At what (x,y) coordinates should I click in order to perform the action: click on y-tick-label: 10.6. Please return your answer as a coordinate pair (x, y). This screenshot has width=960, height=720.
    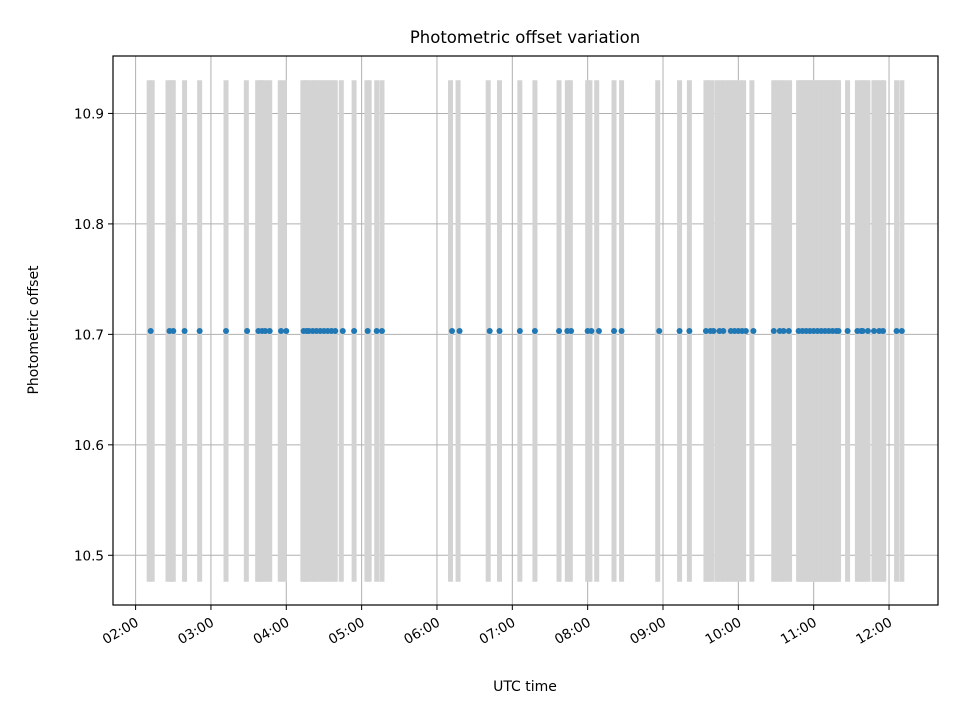
    Looking at the image, I should click on (89, 446).